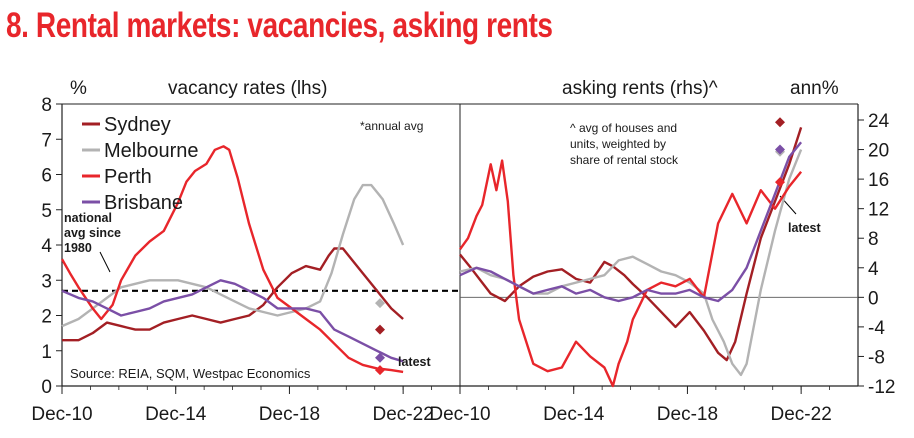  I want to click on left-y-tick-label-6: 6, so click(46, 176).